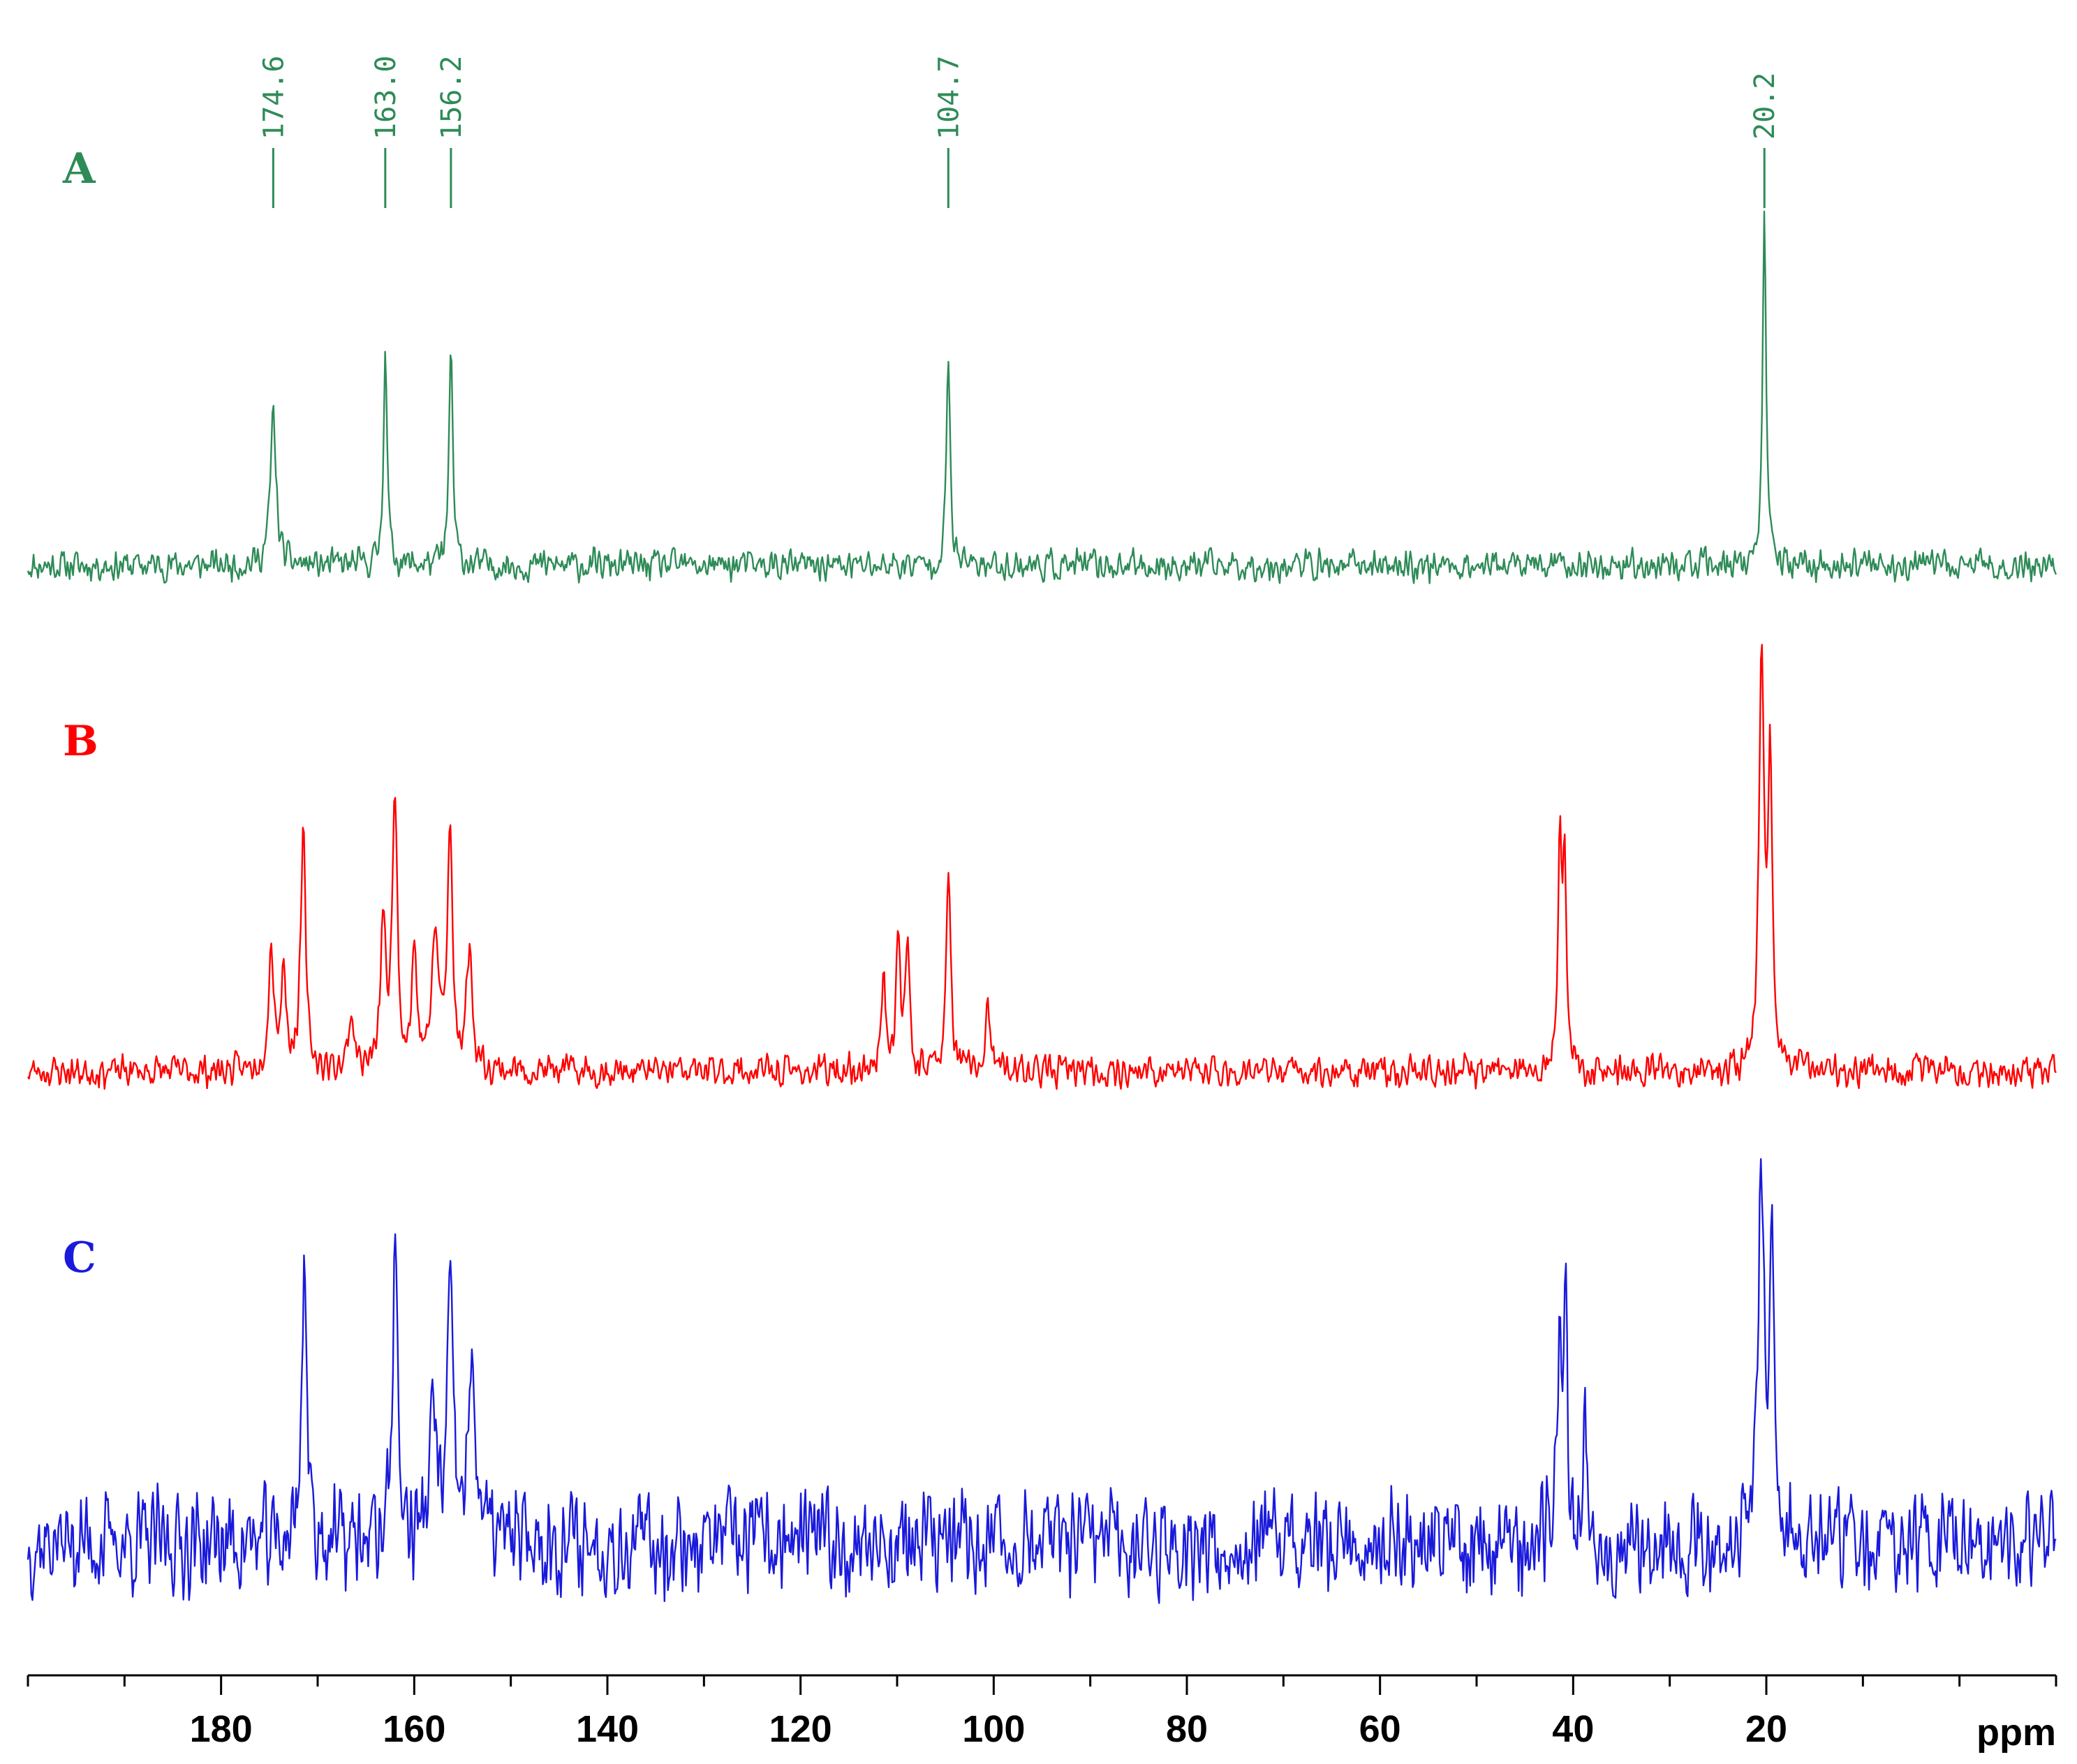 This screenshot has height=1764, width=2077. What do you see at coordinates (608, 1729) in the screenshot?
I see `tick-label: 140` at bounding box center [608, 1729].